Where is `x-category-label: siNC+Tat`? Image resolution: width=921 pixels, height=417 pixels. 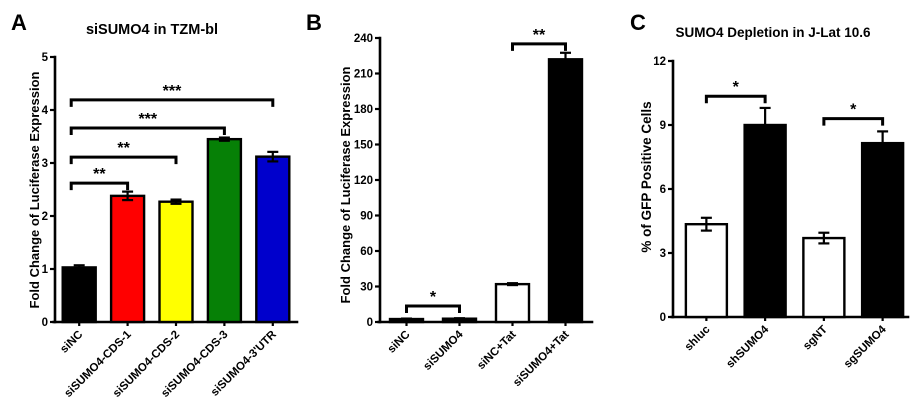
x-category-label: siNC+Tat is located at coordinates (496, 350).